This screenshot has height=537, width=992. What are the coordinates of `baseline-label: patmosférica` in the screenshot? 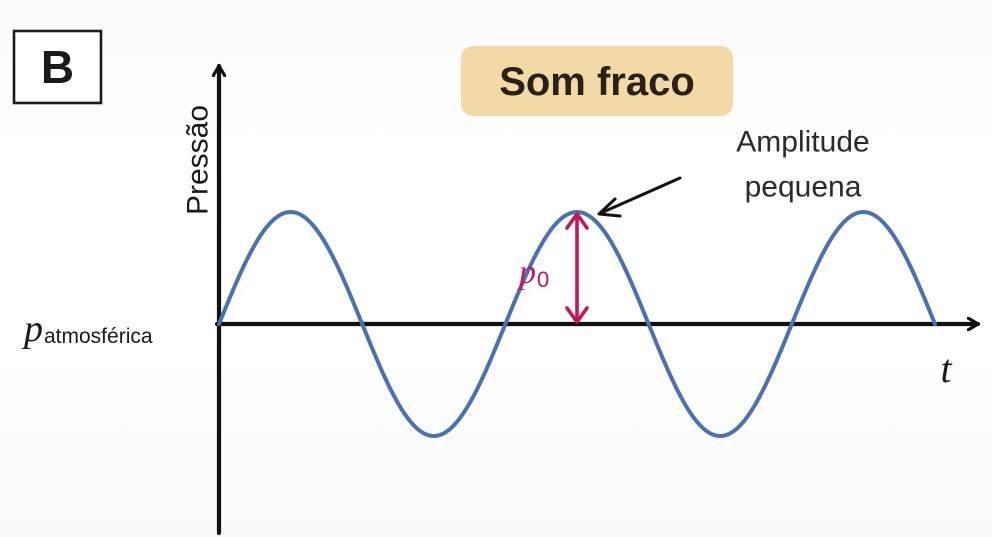 It's located at (87, 329).